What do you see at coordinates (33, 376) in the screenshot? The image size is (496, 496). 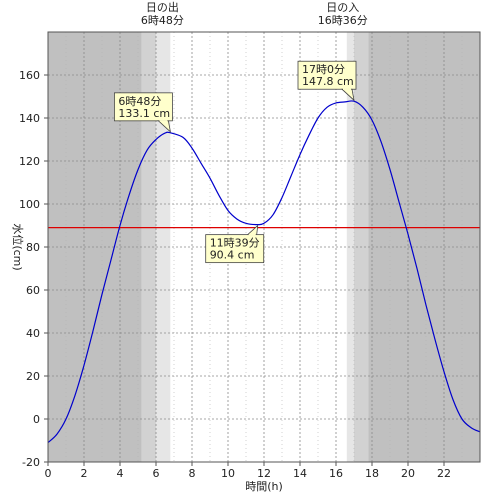 I see `y-tick-label: 20` at bounding box center [33, 376].